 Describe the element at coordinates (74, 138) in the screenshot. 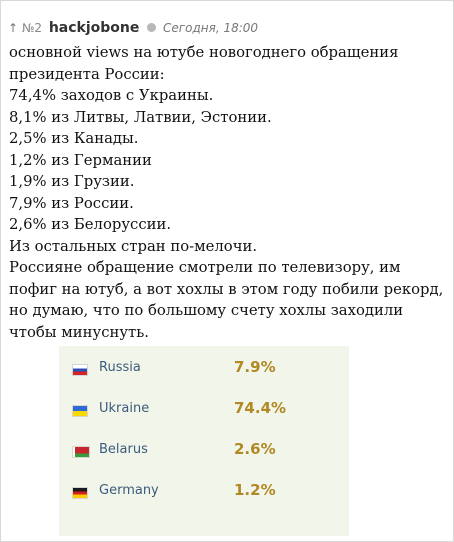

I see `comment-line: 2,5% из Канады.` at that location.